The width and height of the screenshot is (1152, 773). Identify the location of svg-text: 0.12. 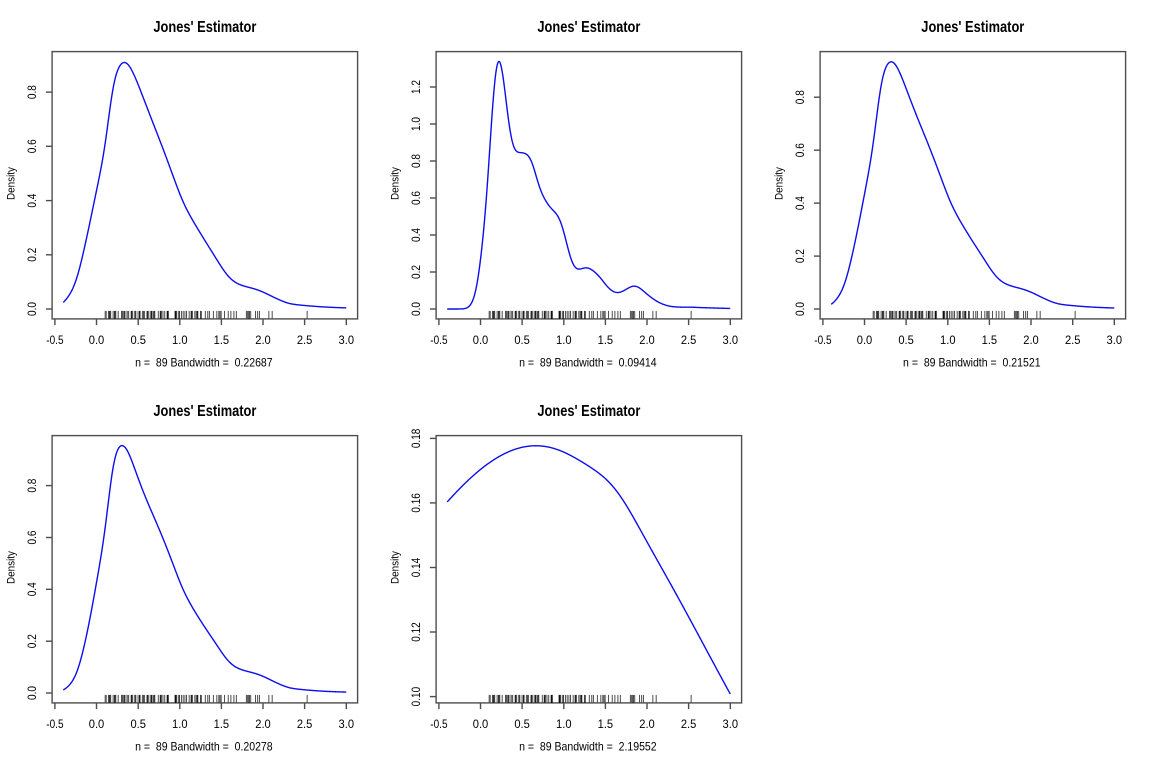
(417, 632).